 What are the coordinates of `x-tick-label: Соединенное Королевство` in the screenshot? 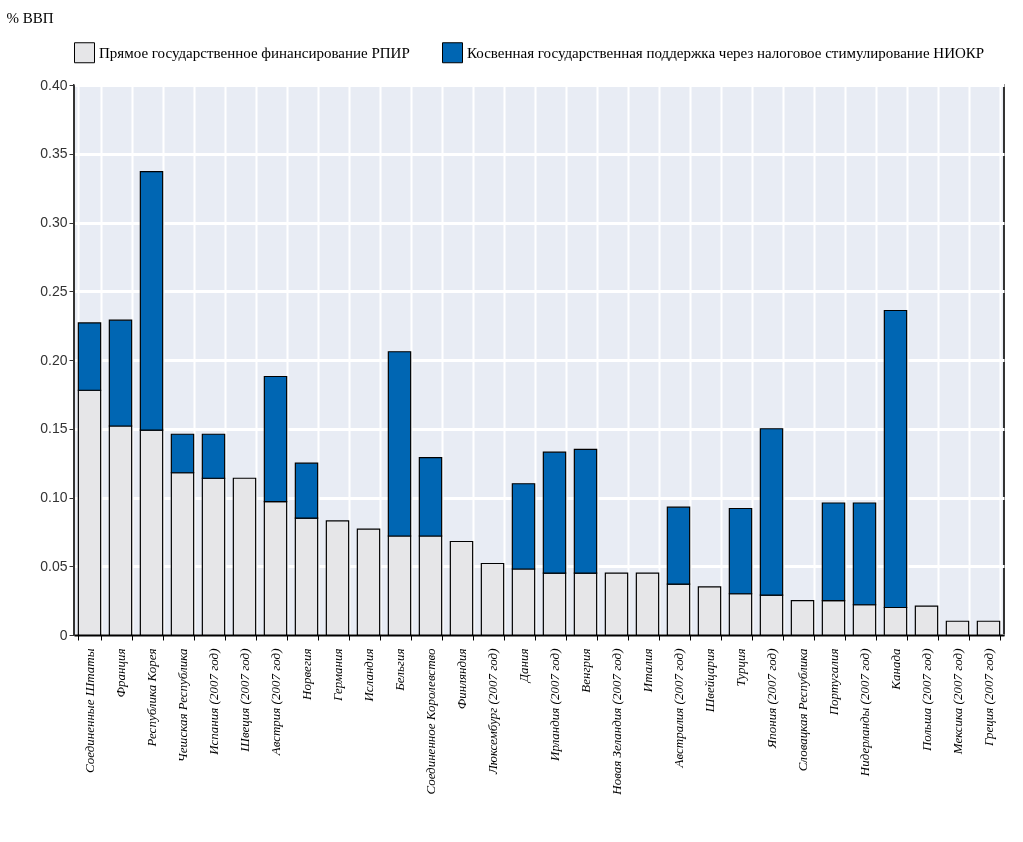 It's located at (430, 721).